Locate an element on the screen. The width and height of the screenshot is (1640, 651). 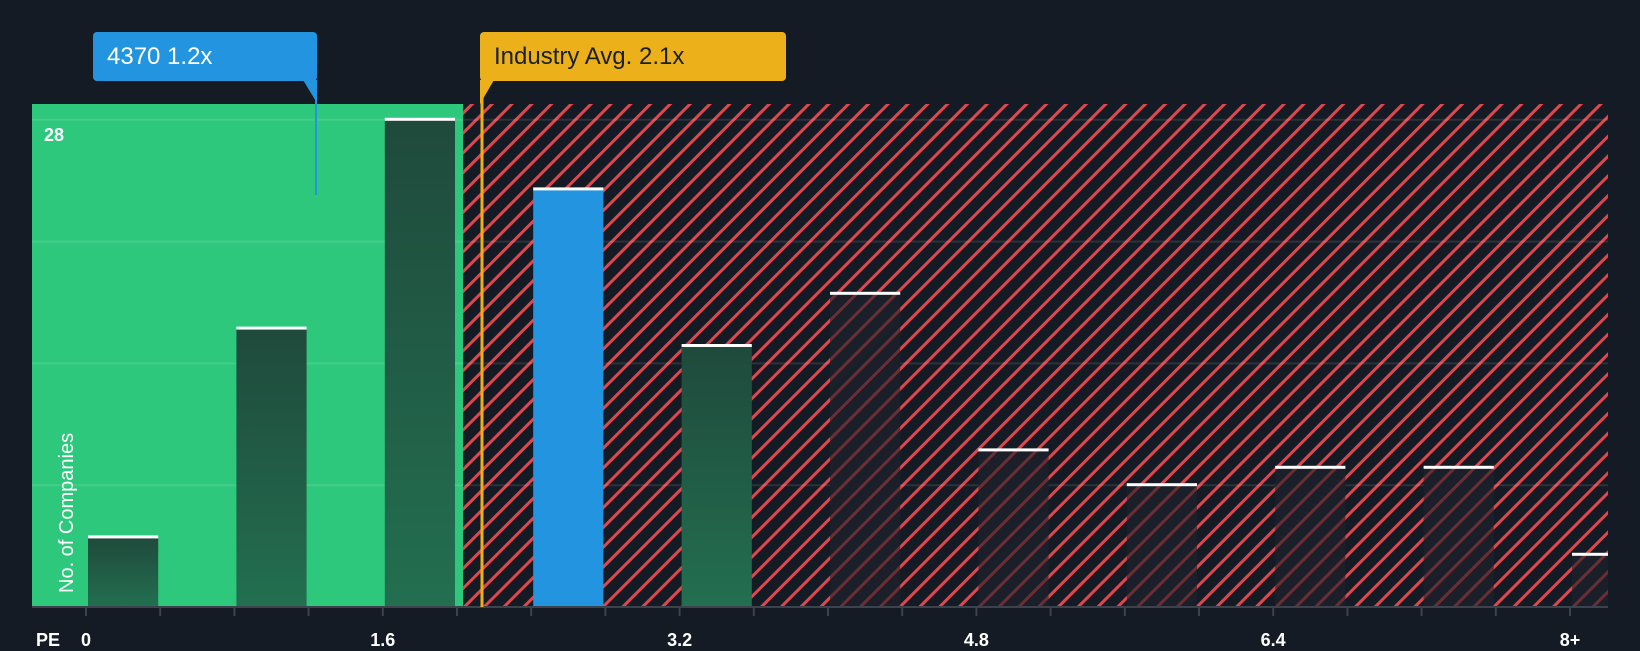
x-tick-label: 4.8 is located at coordinates (976, 640).